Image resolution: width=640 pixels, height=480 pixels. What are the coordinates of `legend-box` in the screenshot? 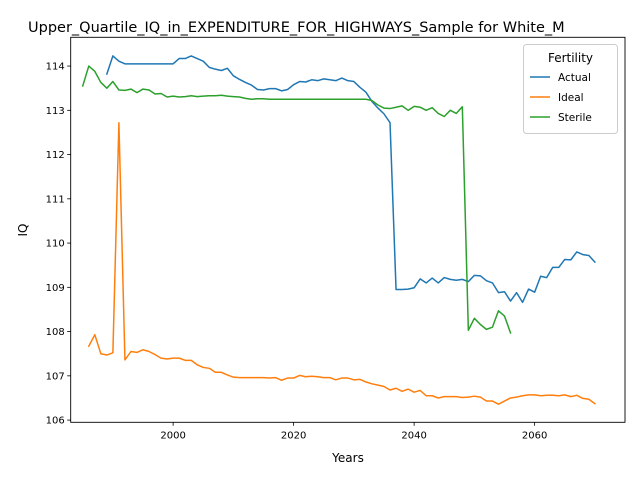 It's located at (570, 89).